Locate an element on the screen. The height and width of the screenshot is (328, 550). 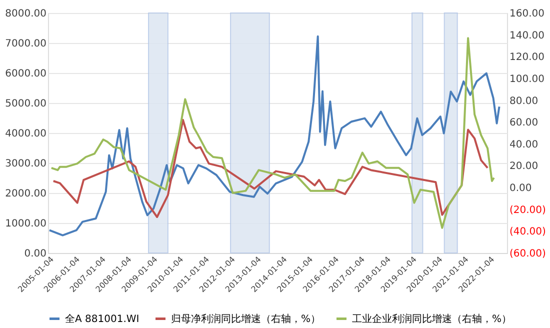
legend-label: 工业企业利润同比增速（右轴，%） is located at coordinates (432, 318).